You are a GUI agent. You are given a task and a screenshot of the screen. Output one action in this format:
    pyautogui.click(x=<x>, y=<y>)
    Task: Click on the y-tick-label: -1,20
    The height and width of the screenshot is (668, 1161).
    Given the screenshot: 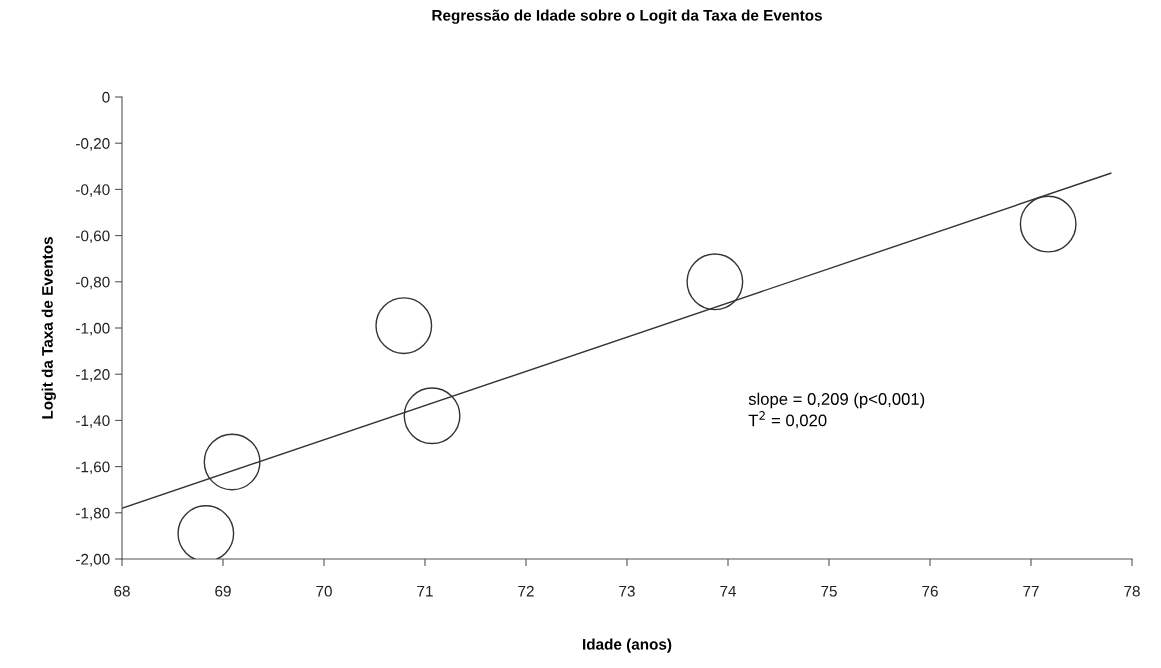 What is the action you would take?
    pyautogui.click(x=93, y=375)
    